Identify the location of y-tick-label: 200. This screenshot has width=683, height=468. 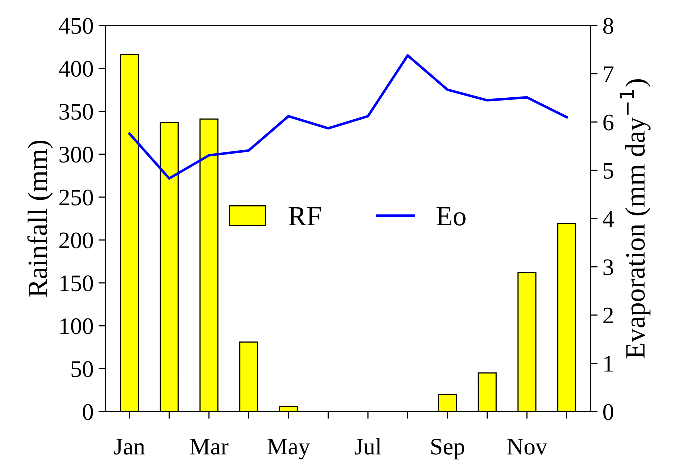
(77, 240).